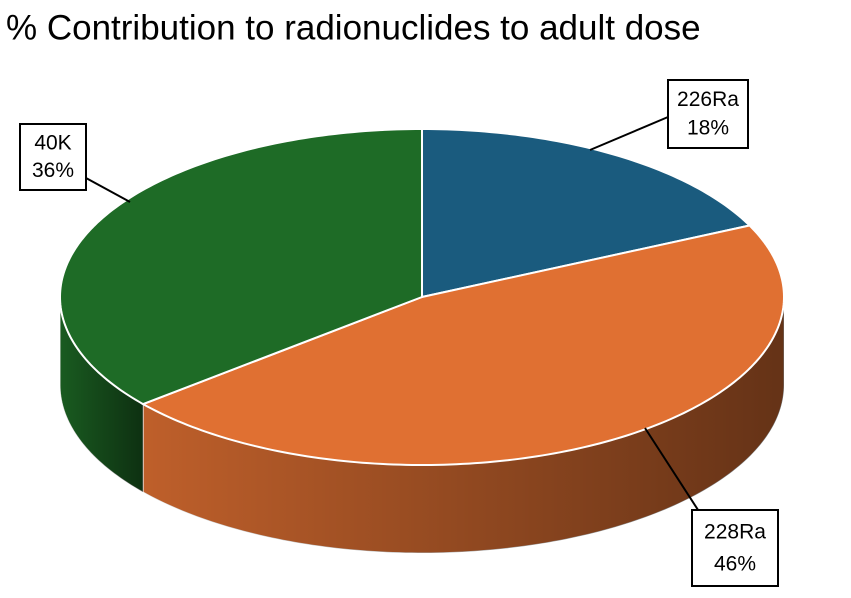  I want to click on data-label-value: 36%, so click(53, 170).